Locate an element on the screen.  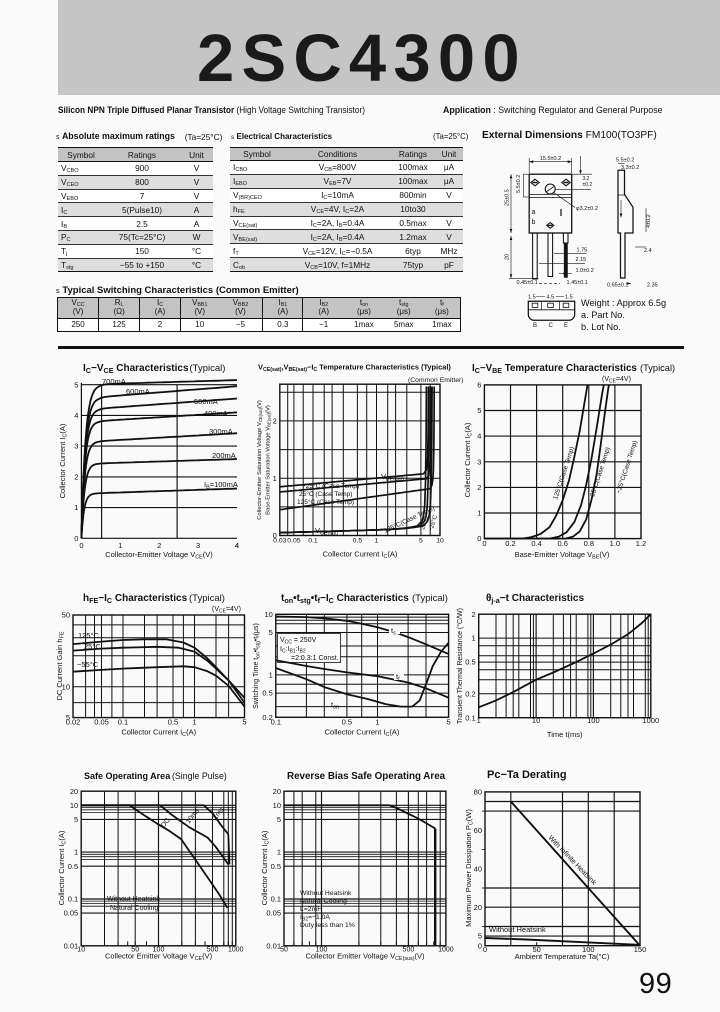
svg-text: VCC​ = 250V is located at coordinates (298, 641).